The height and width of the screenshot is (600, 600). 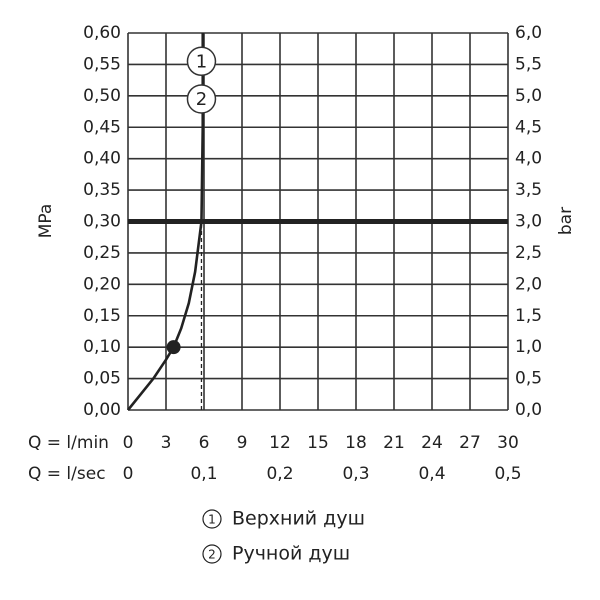 What do you see at coordinates (566, 221) in the screenshot?
I see `y2-axis-label: bar` at bounding box center [566, 221].